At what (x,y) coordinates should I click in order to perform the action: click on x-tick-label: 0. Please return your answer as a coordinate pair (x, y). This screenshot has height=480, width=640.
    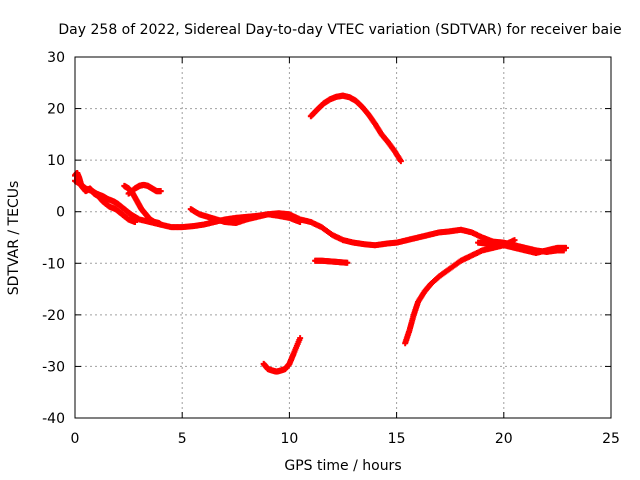
    Looking at the image, I should click on (75, 439).